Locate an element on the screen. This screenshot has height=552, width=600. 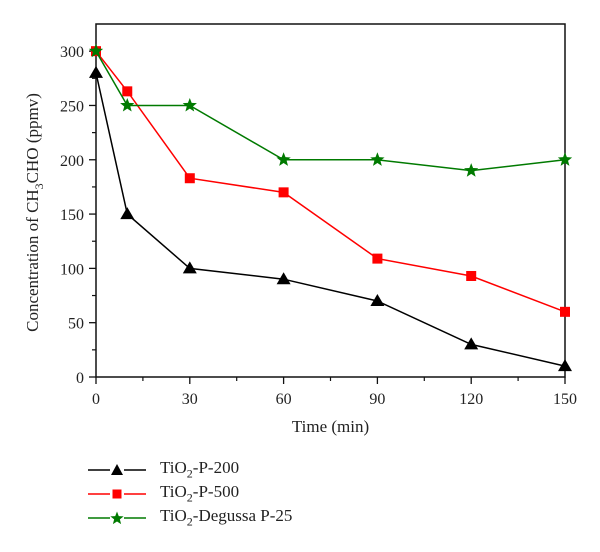
y-tick-label: 150 is located at coordinates (72, 215).